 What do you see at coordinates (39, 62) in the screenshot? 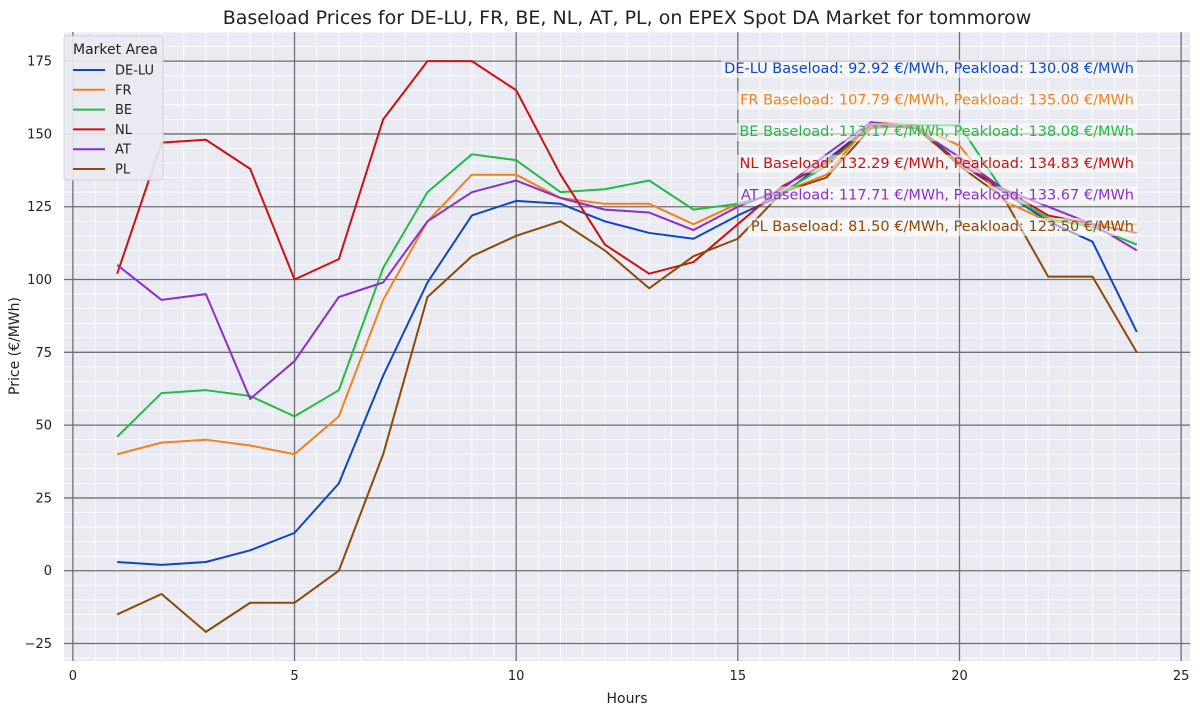
I see `y-tick-label: 175` at bounding box center [39, 62].